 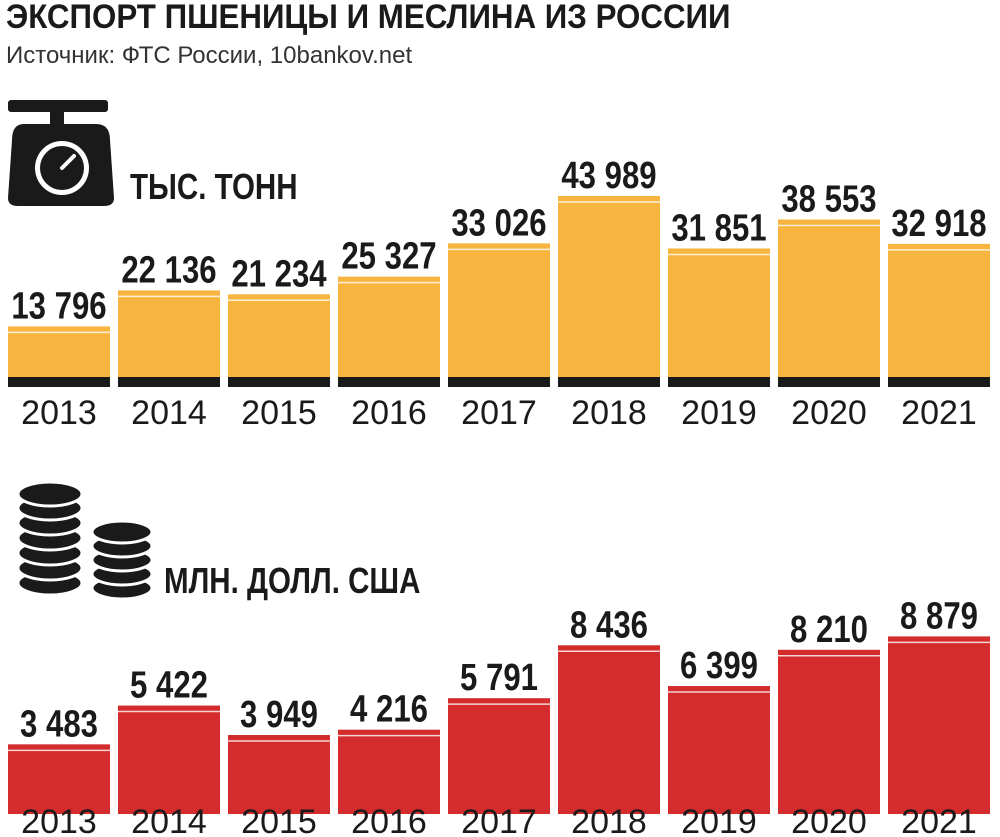 I want to click on year-label-usd-2018: 2018, so click(x=609, y=820).